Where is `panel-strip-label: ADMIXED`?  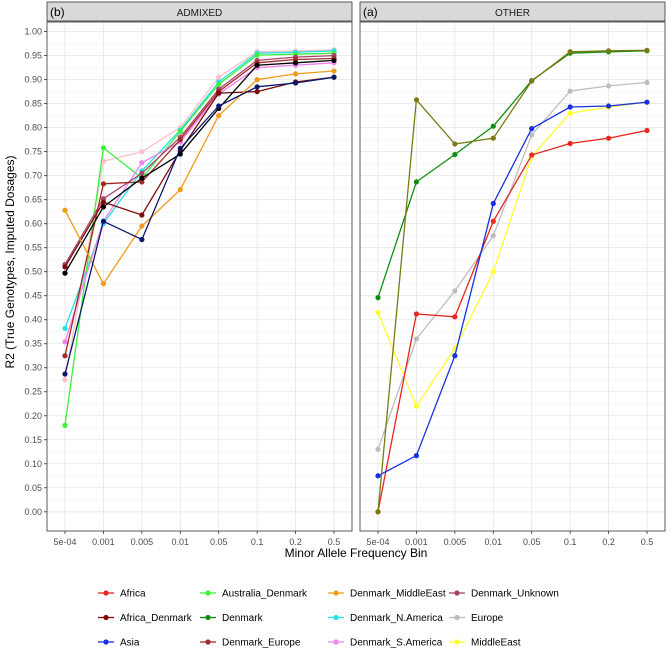
panel-strip-label: ADMIXED is located at coordinates (200, 13).